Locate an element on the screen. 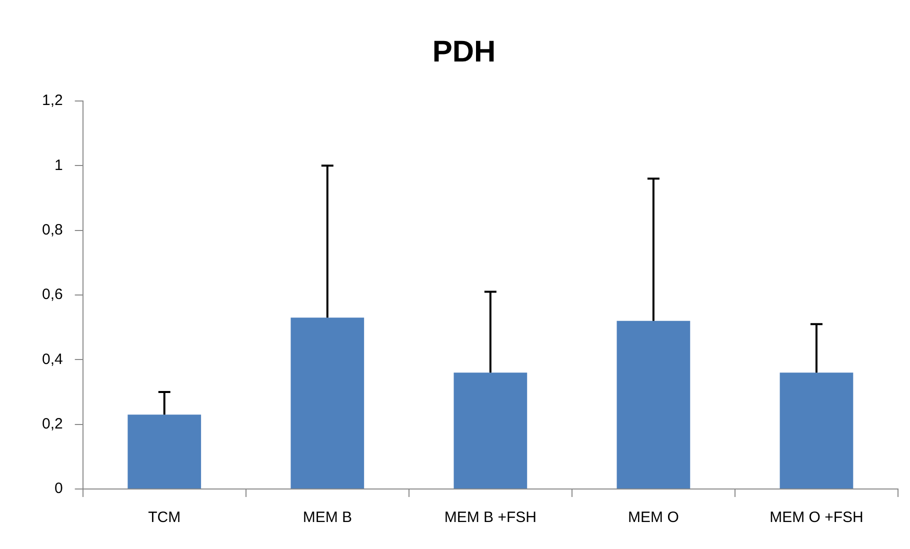 The width and height of the screenshot is (910, 549). y-tick-label: 0,8 is located at coordinates (52, 229).